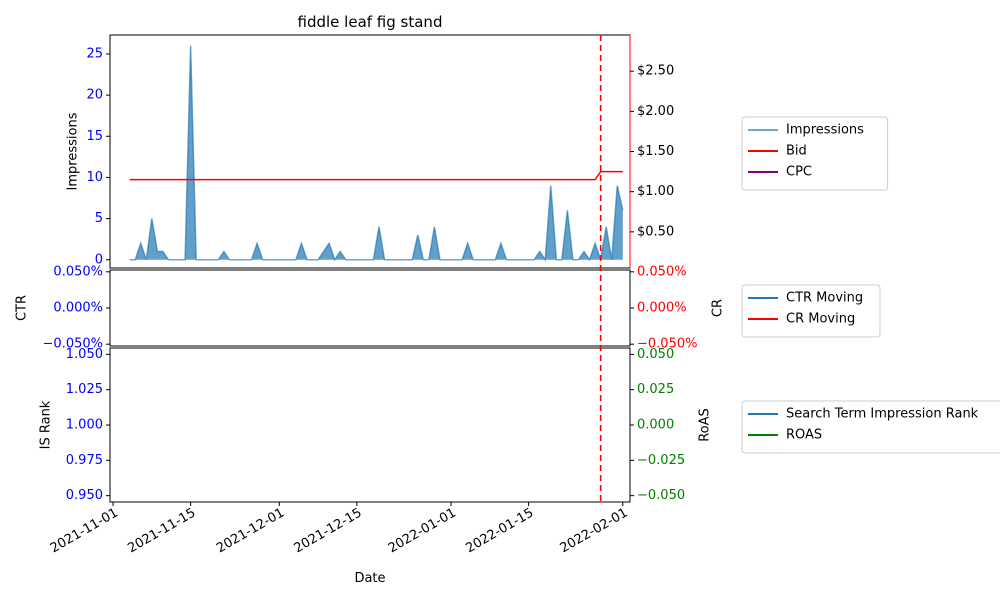  I want to click on left-tick-label: 1.025, so click(84, 389).